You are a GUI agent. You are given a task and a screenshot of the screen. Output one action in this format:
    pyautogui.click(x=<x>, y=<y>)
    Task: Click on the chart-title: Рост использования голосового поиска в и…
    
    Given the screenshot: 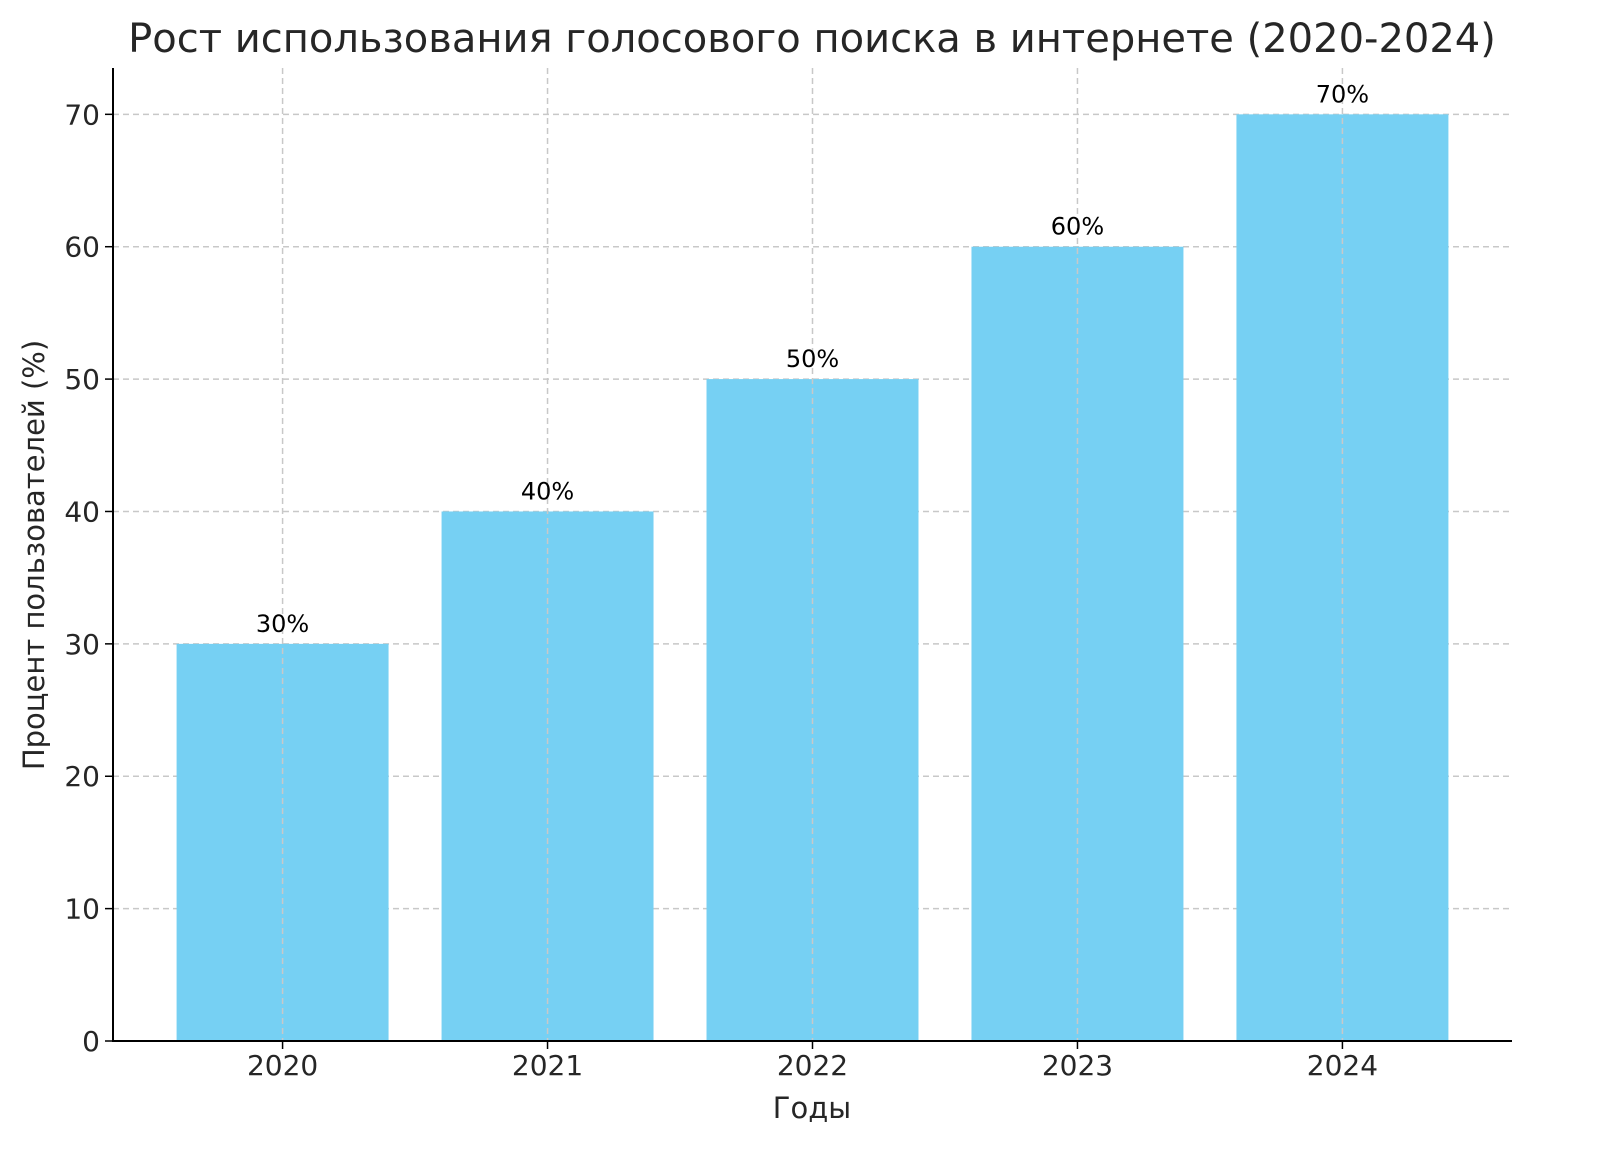 What is the action you would take?
    pyautogui.click(x=812, y=39)
    